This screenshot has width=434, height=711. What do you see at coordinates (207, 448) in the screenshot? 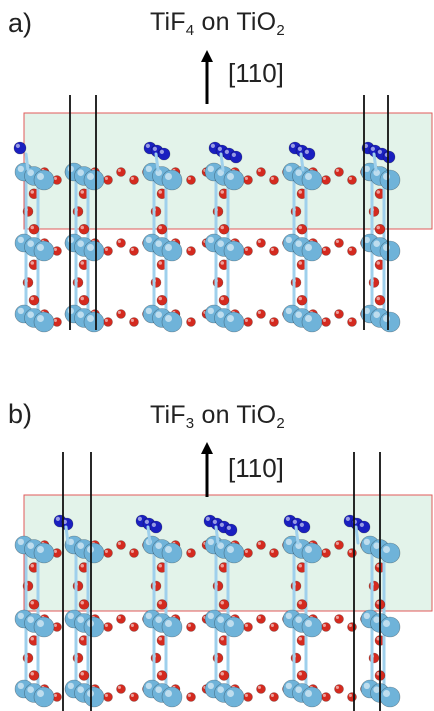
I see `direction-arrow-head` at bounding box center [207, 448].